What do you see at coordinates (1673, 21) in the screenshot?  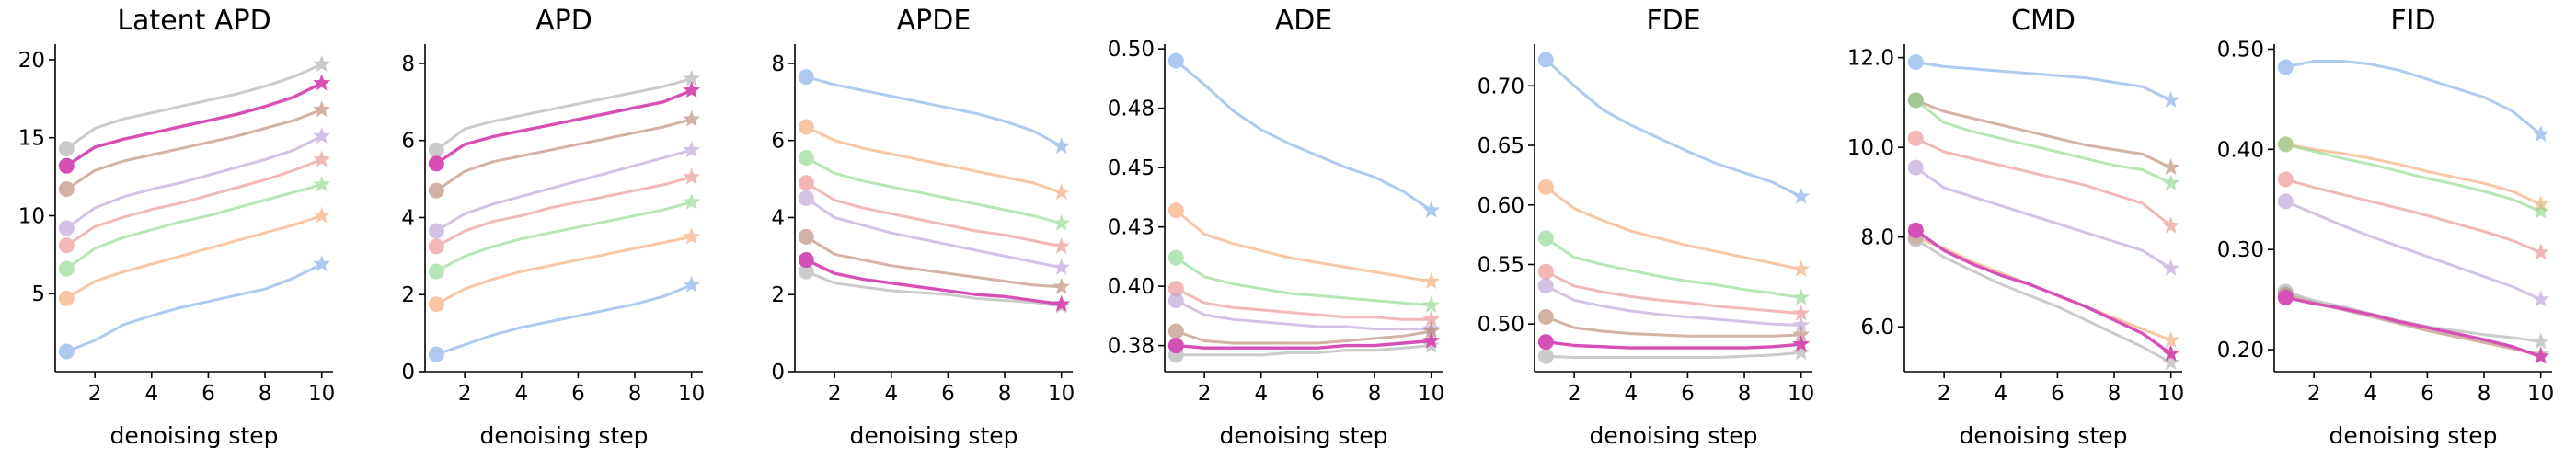 I see `chart-title: FDE` at bounding box center [1673, 21].